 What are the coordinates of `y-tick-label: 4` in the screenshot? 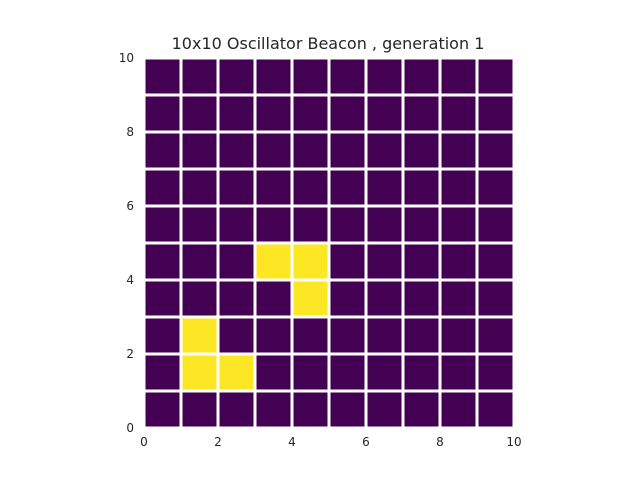 It's located at (130, 280).